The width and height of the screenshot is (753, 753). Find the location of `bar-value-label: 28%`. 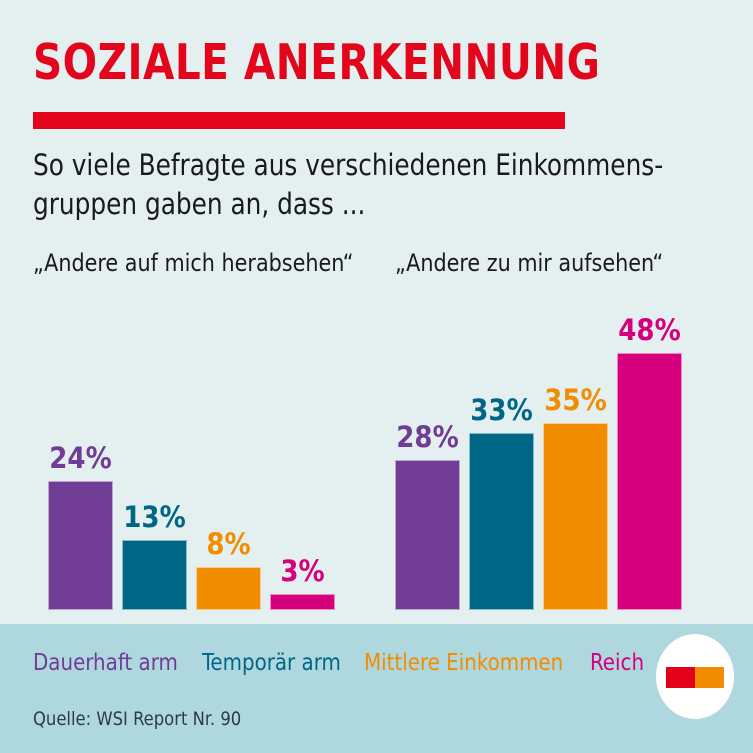

bar-value-label: 28% is located at coordinates (427, 437).